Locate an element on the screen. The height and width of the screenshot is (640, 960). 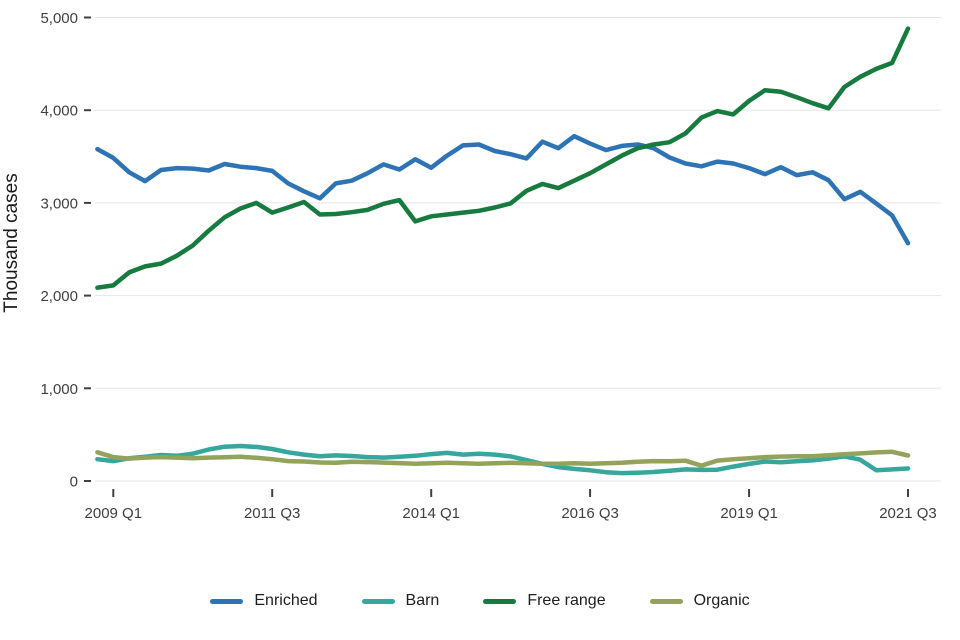
x-tick-label: 2016 Q3 is located at coordinates (590, 513).